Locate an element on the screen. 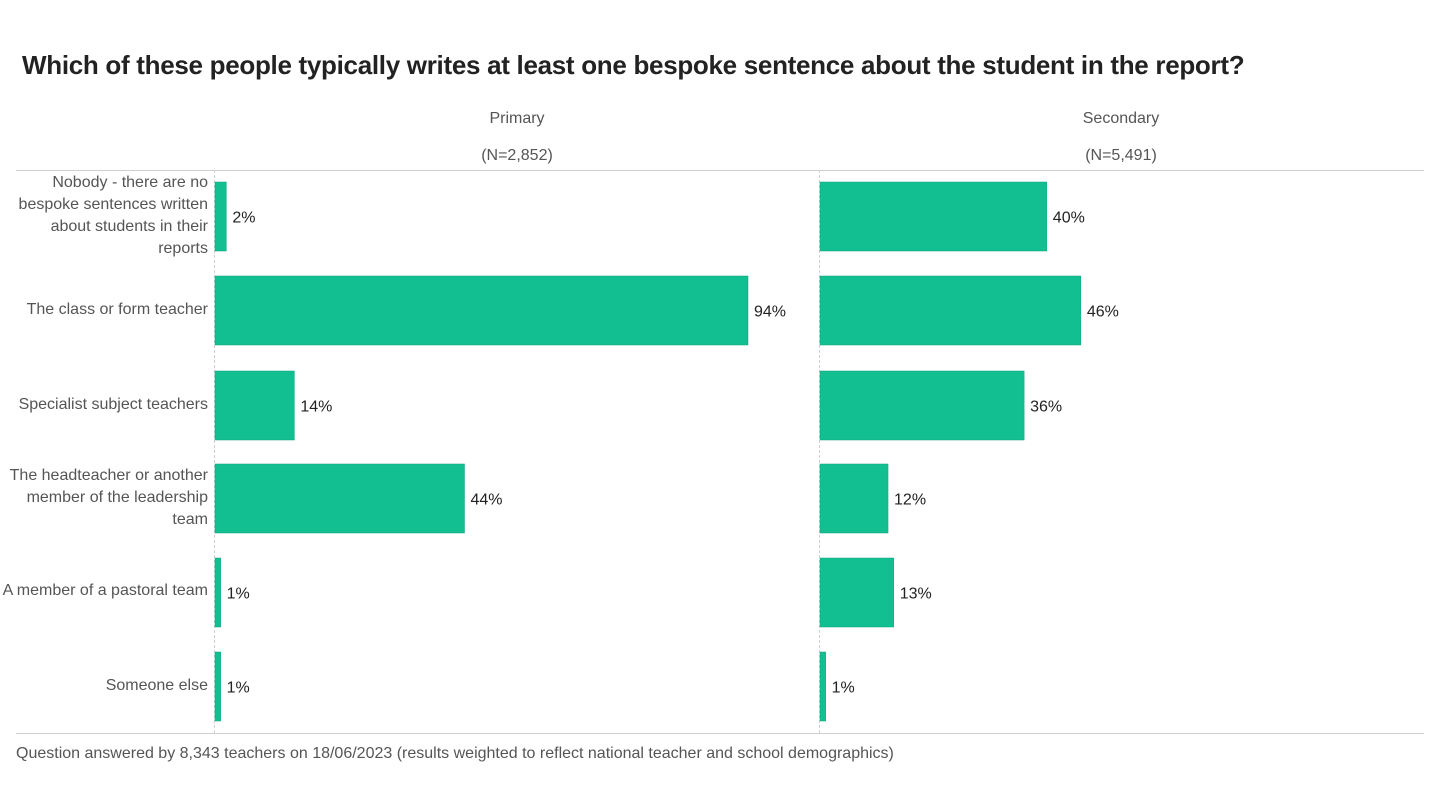 This screenshot has width=1440, height=785. value-label-secondary-0: 40% is located at coordinates (1069, 218).